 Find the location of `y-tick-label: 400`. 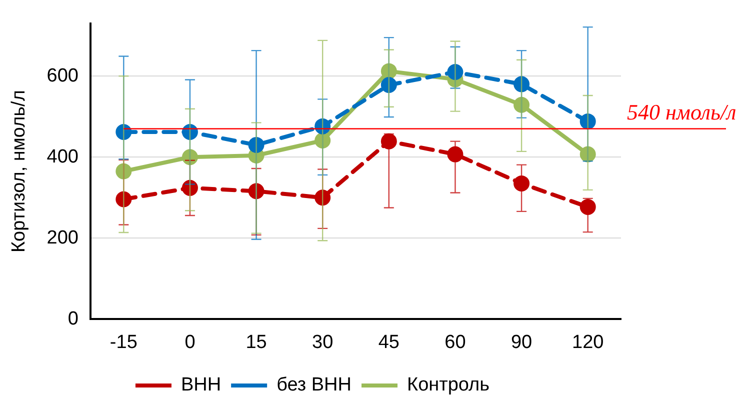

y-tick-label: 400 is located at coordinates (62, 157).